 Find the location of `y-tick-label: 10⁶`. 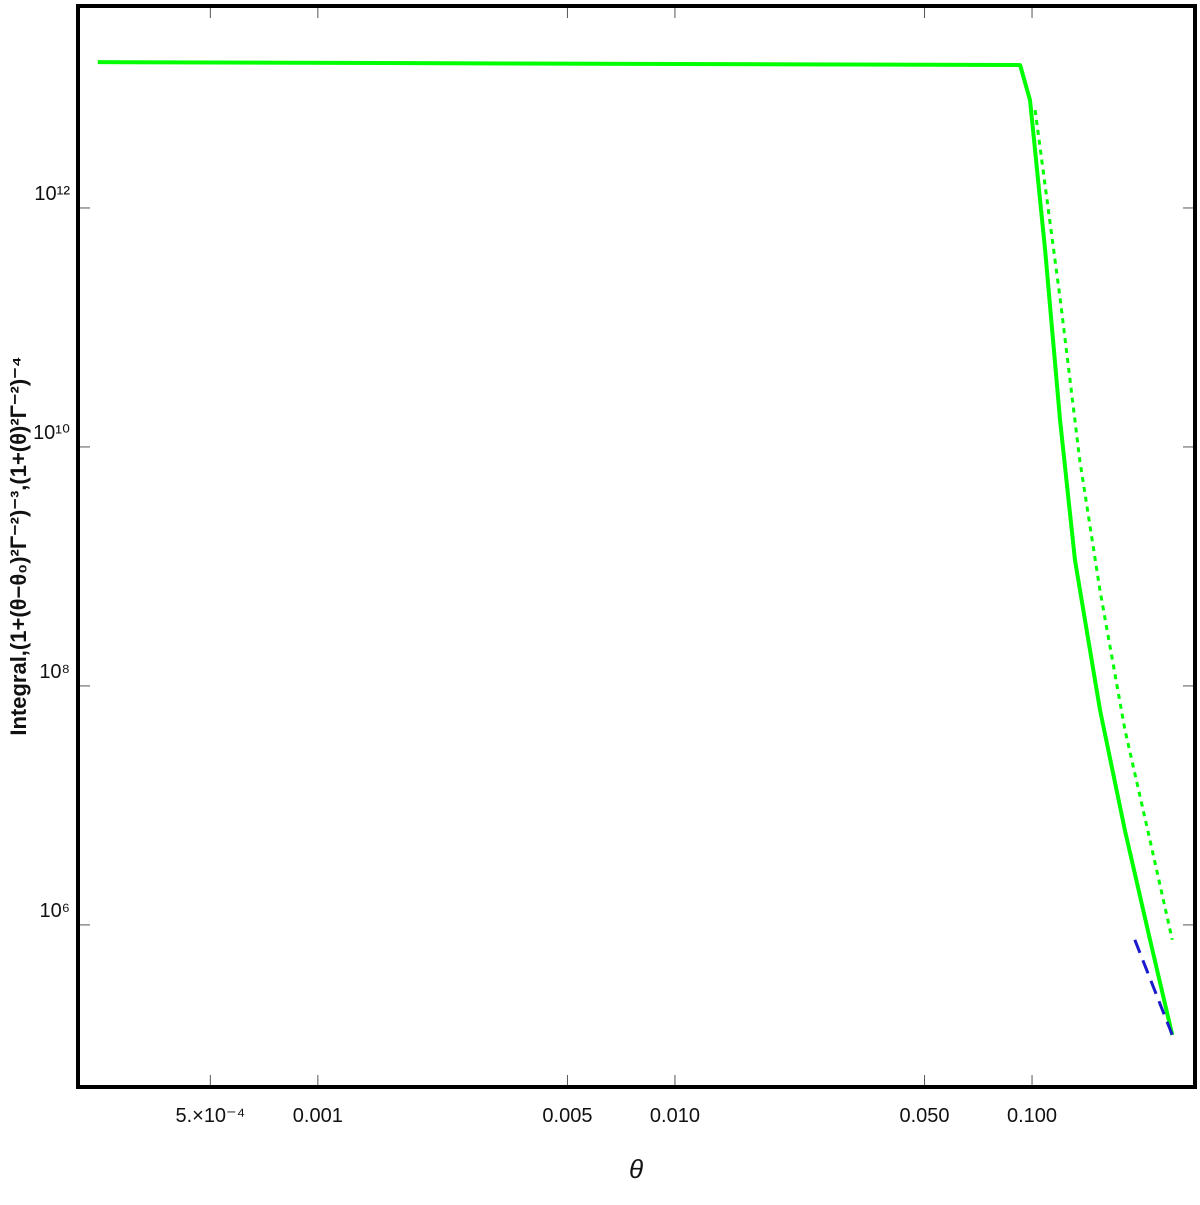

y-tick-label: 10⁶ is located at coordinates (55, 911).